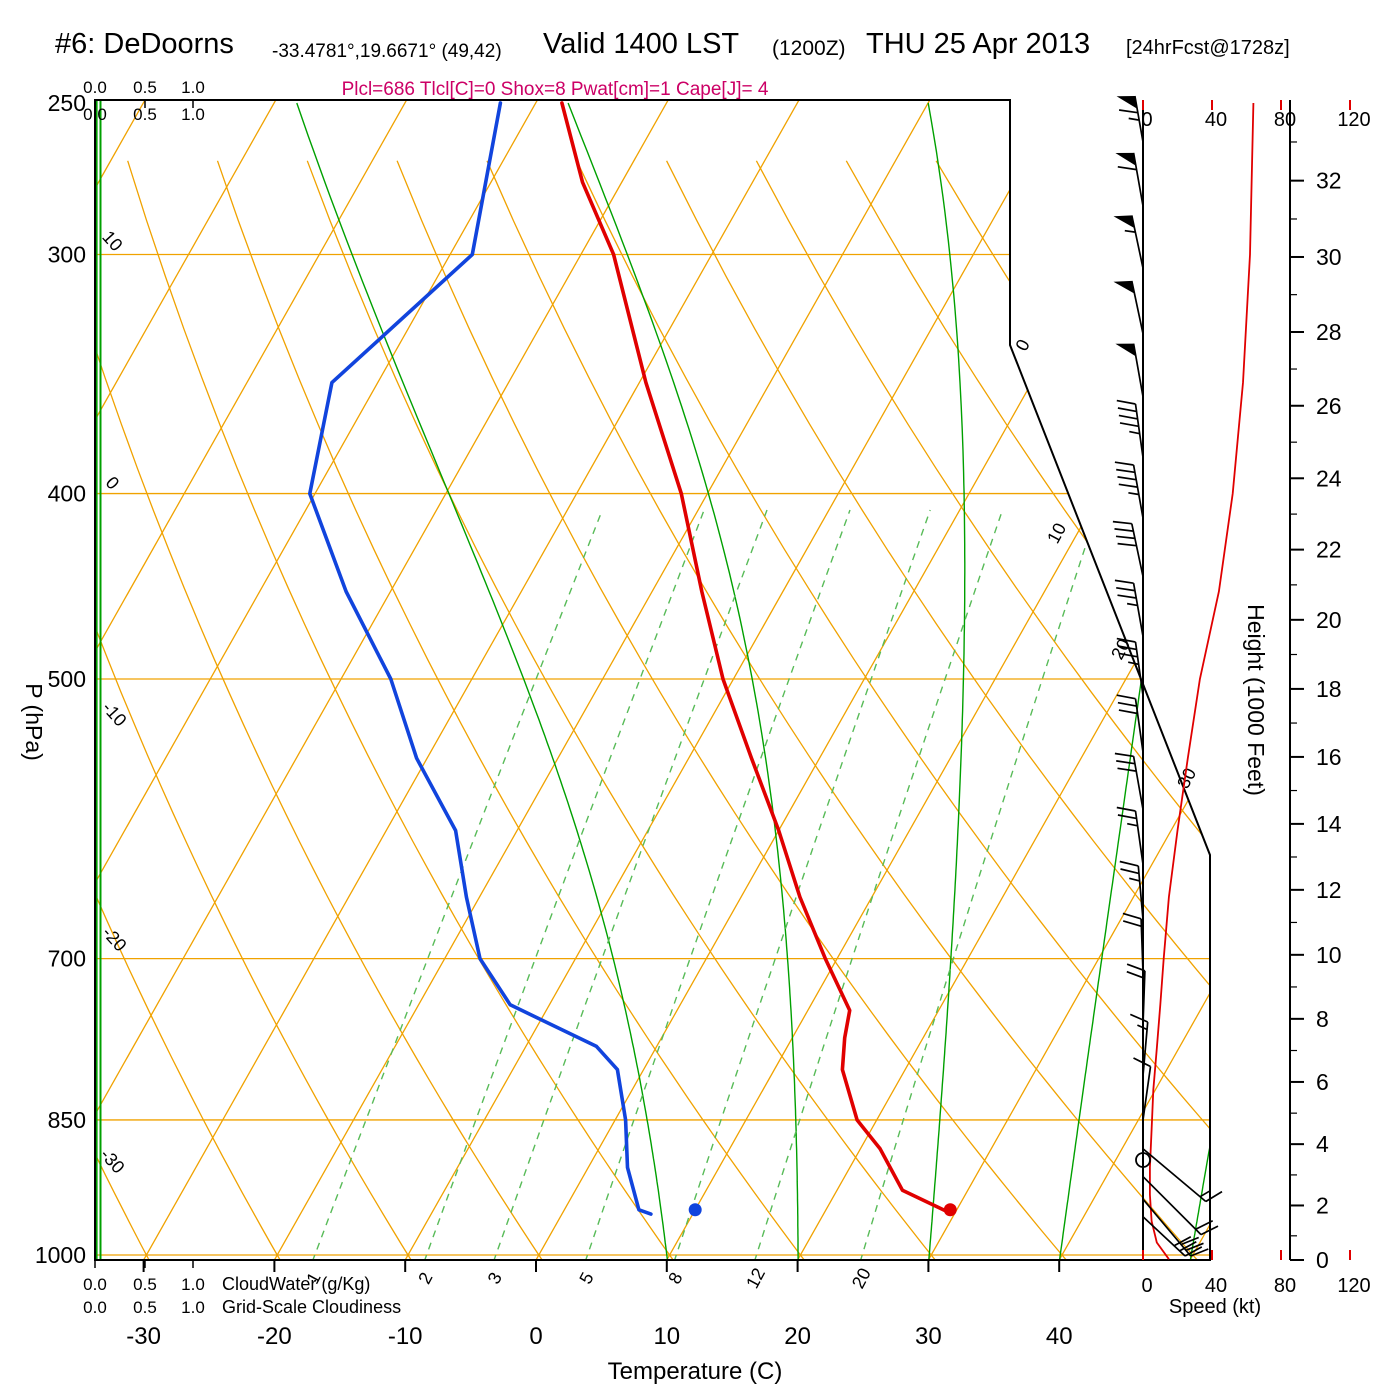  What do you see at coordinates (1329, 890) in the screenshot?
I see `height-tick-label: 12` at bounding box center [1329, 890].